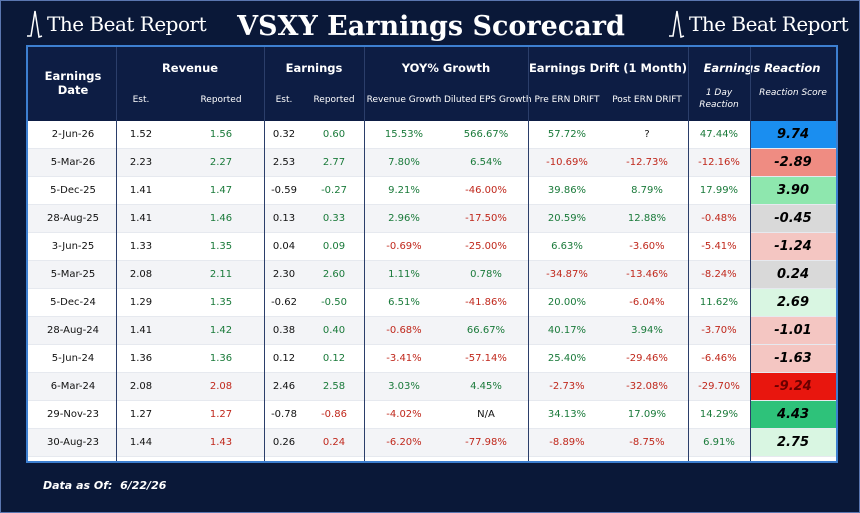 The height and width of the screenshot is (513, 860). What do you see at coordinates (141, 246) in the screenshot?
I see `cell-revenue-est: 1.33` at bounding box center [141, 246].